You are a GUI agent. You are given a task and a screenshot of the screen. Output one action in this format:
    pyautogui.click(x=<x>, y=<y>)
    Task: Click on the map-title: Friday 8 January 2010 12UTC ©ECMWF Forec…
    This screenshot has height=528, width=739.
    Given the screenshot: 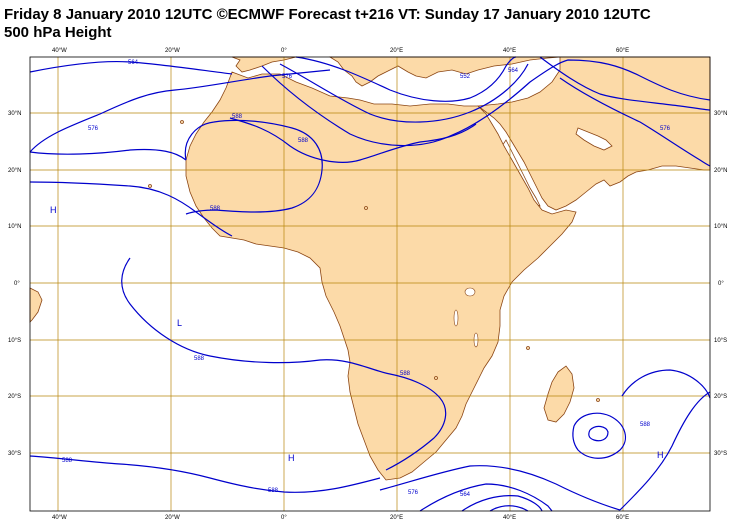 What is the action you would take?
    pyautogui.click(x=327, y=14)
    